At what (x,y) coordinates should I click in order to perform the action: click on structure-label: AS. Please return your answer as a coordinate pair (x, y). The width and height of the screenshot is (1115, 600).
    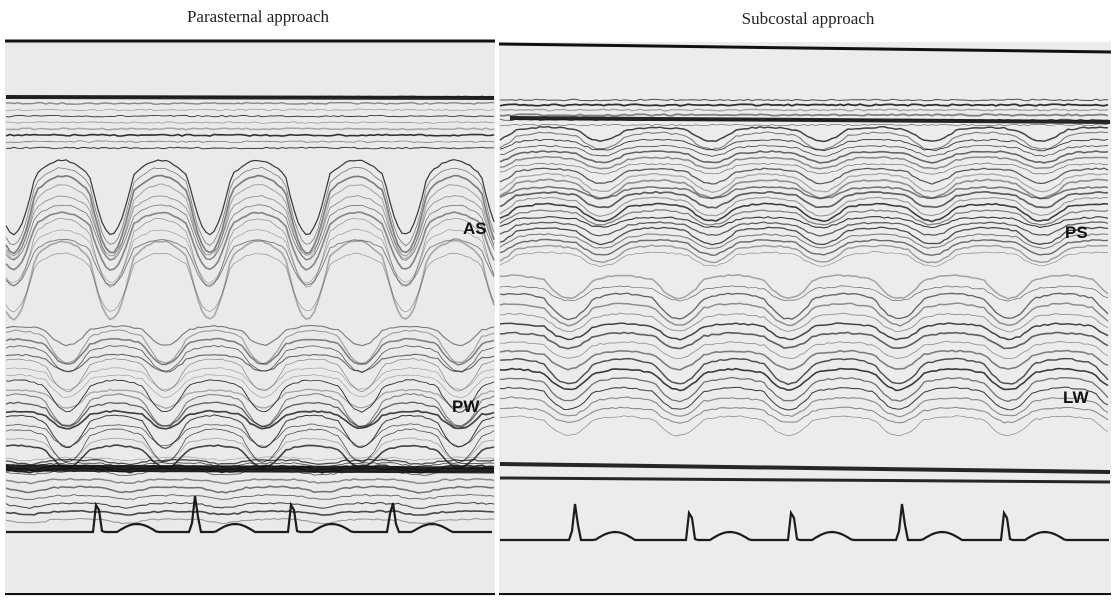
    Looking at the image, I should click on (475, 228).